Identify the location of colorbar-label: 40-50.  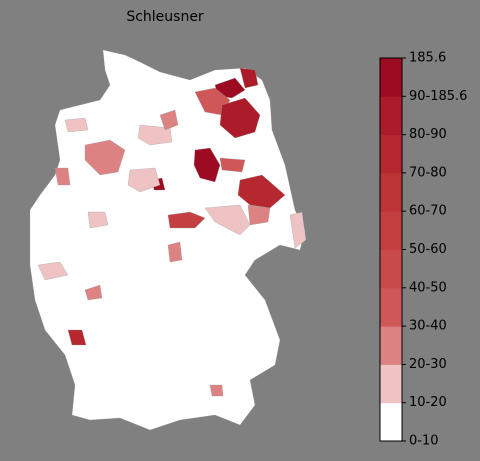
(428, 287).